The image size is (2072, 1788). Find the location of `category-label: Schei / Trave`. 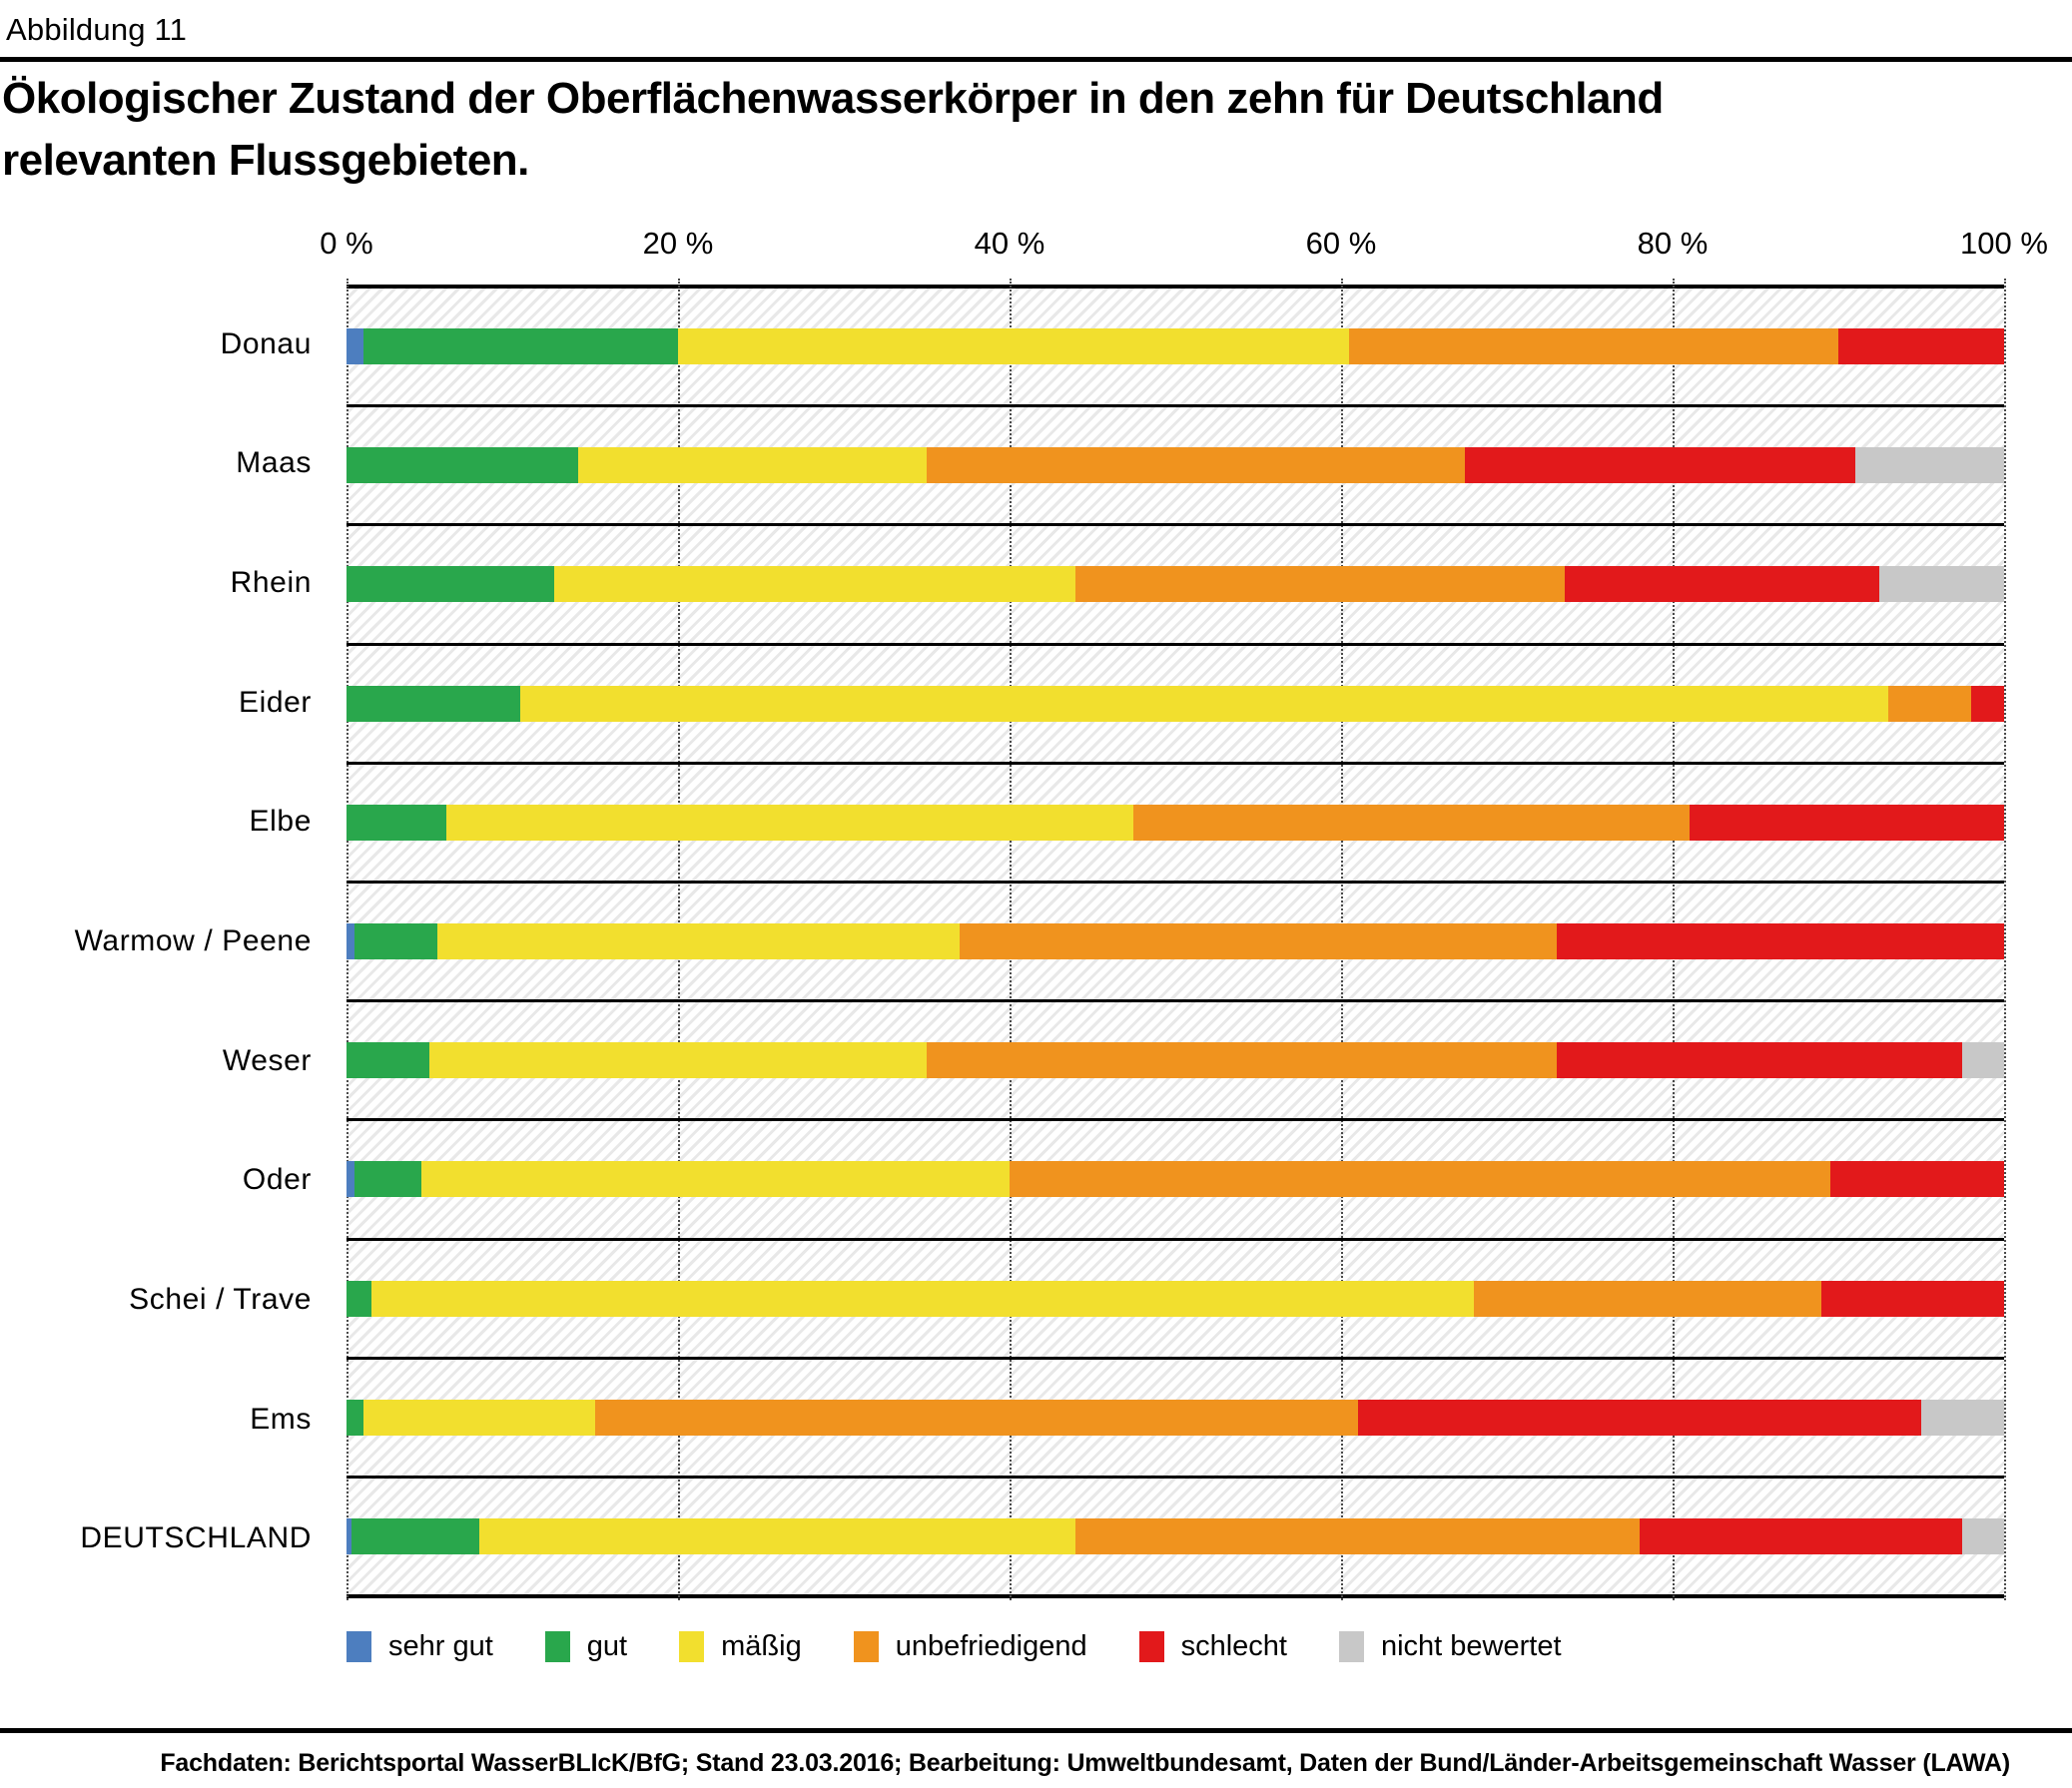

category-label: Schei / Trave is located at coordinates (221, 1299).